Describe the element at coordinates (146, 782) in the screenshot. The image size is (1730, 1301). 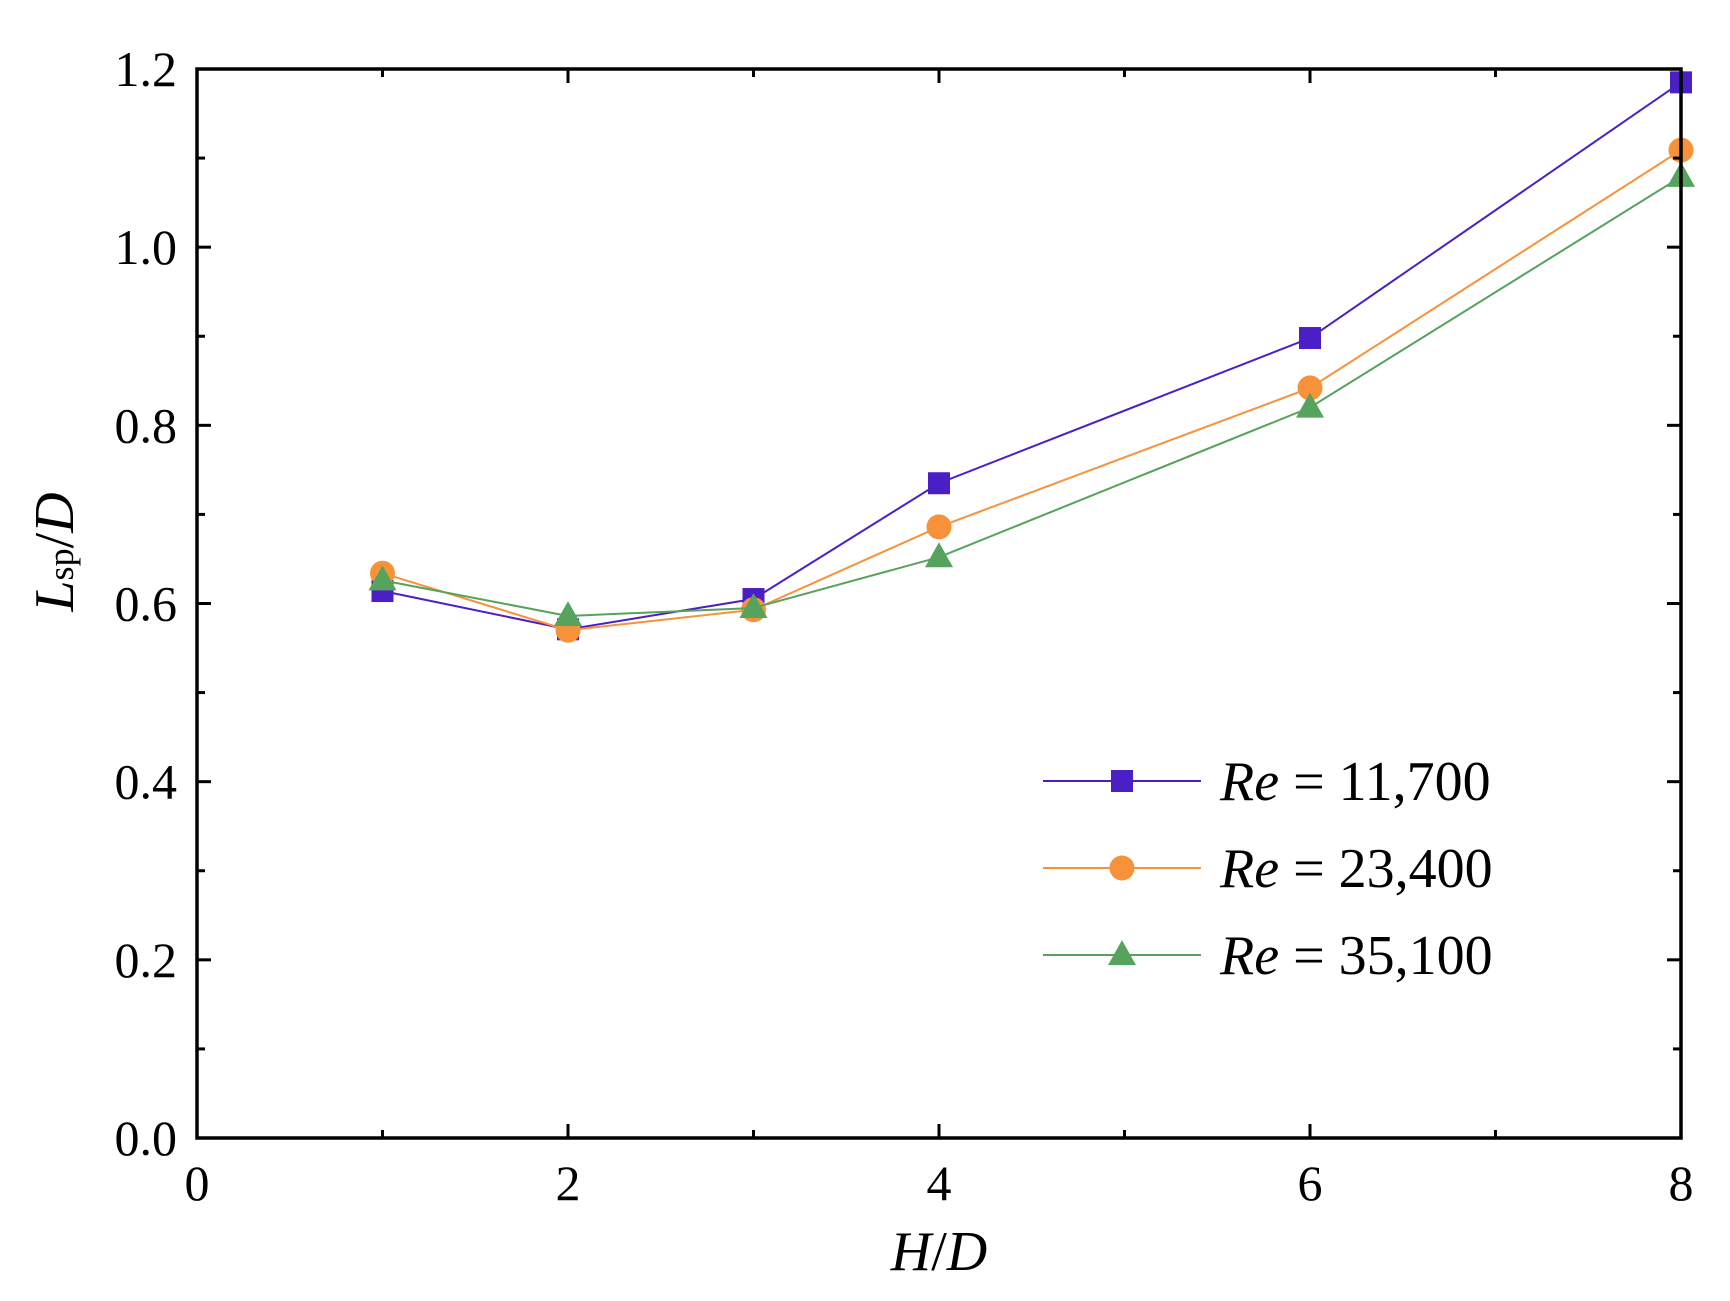
I see `y-tick-label: 0.4` at that location.